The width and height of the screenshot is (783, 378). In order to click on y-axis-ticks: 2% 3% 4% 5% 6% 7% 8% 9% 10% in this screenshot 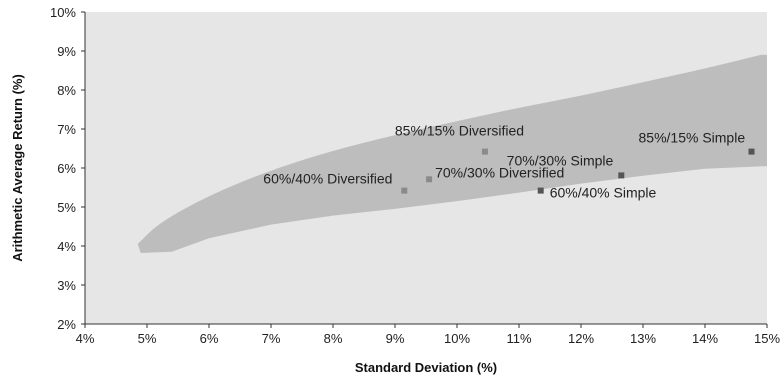, I will do `click(67, 168)`.